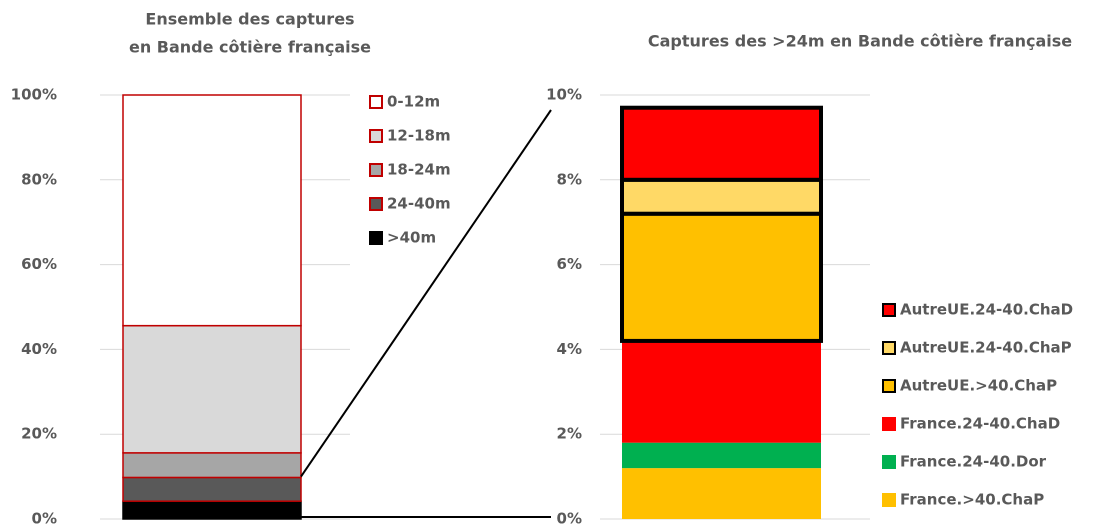 Image resolution: width=1110 pixels, height=527 pixels. I want to click on y-tick-label: 8%, so click(569, 179).